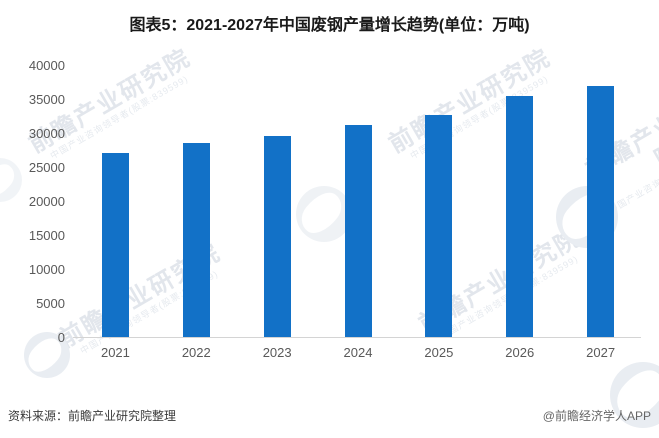 The height and width of the screenshot is (438, 659). I want to click on bar-column-2026, so click(519, 201).